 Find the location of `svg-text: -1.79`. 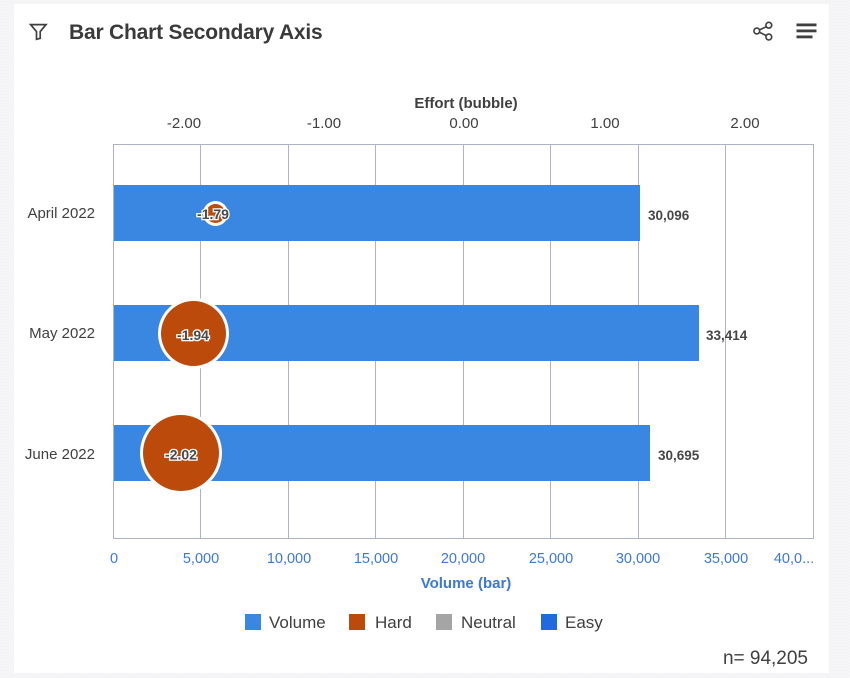

svg-text: -1.79 is located at coordinates (213, 214).